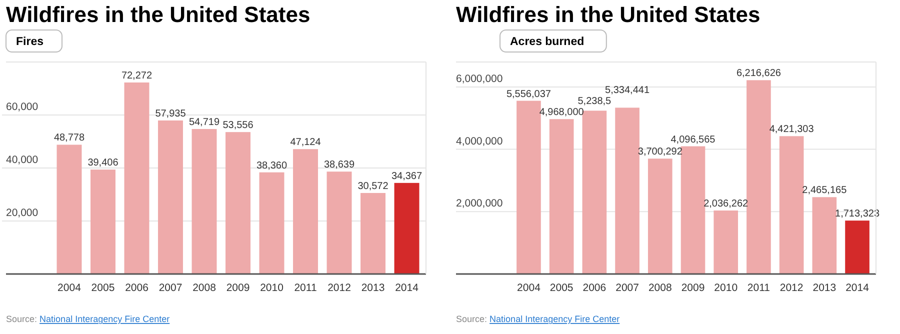  Describe the element at coordinates (22, 213) in the screenshot. I see `y-tick-label: 20,000` at that location.